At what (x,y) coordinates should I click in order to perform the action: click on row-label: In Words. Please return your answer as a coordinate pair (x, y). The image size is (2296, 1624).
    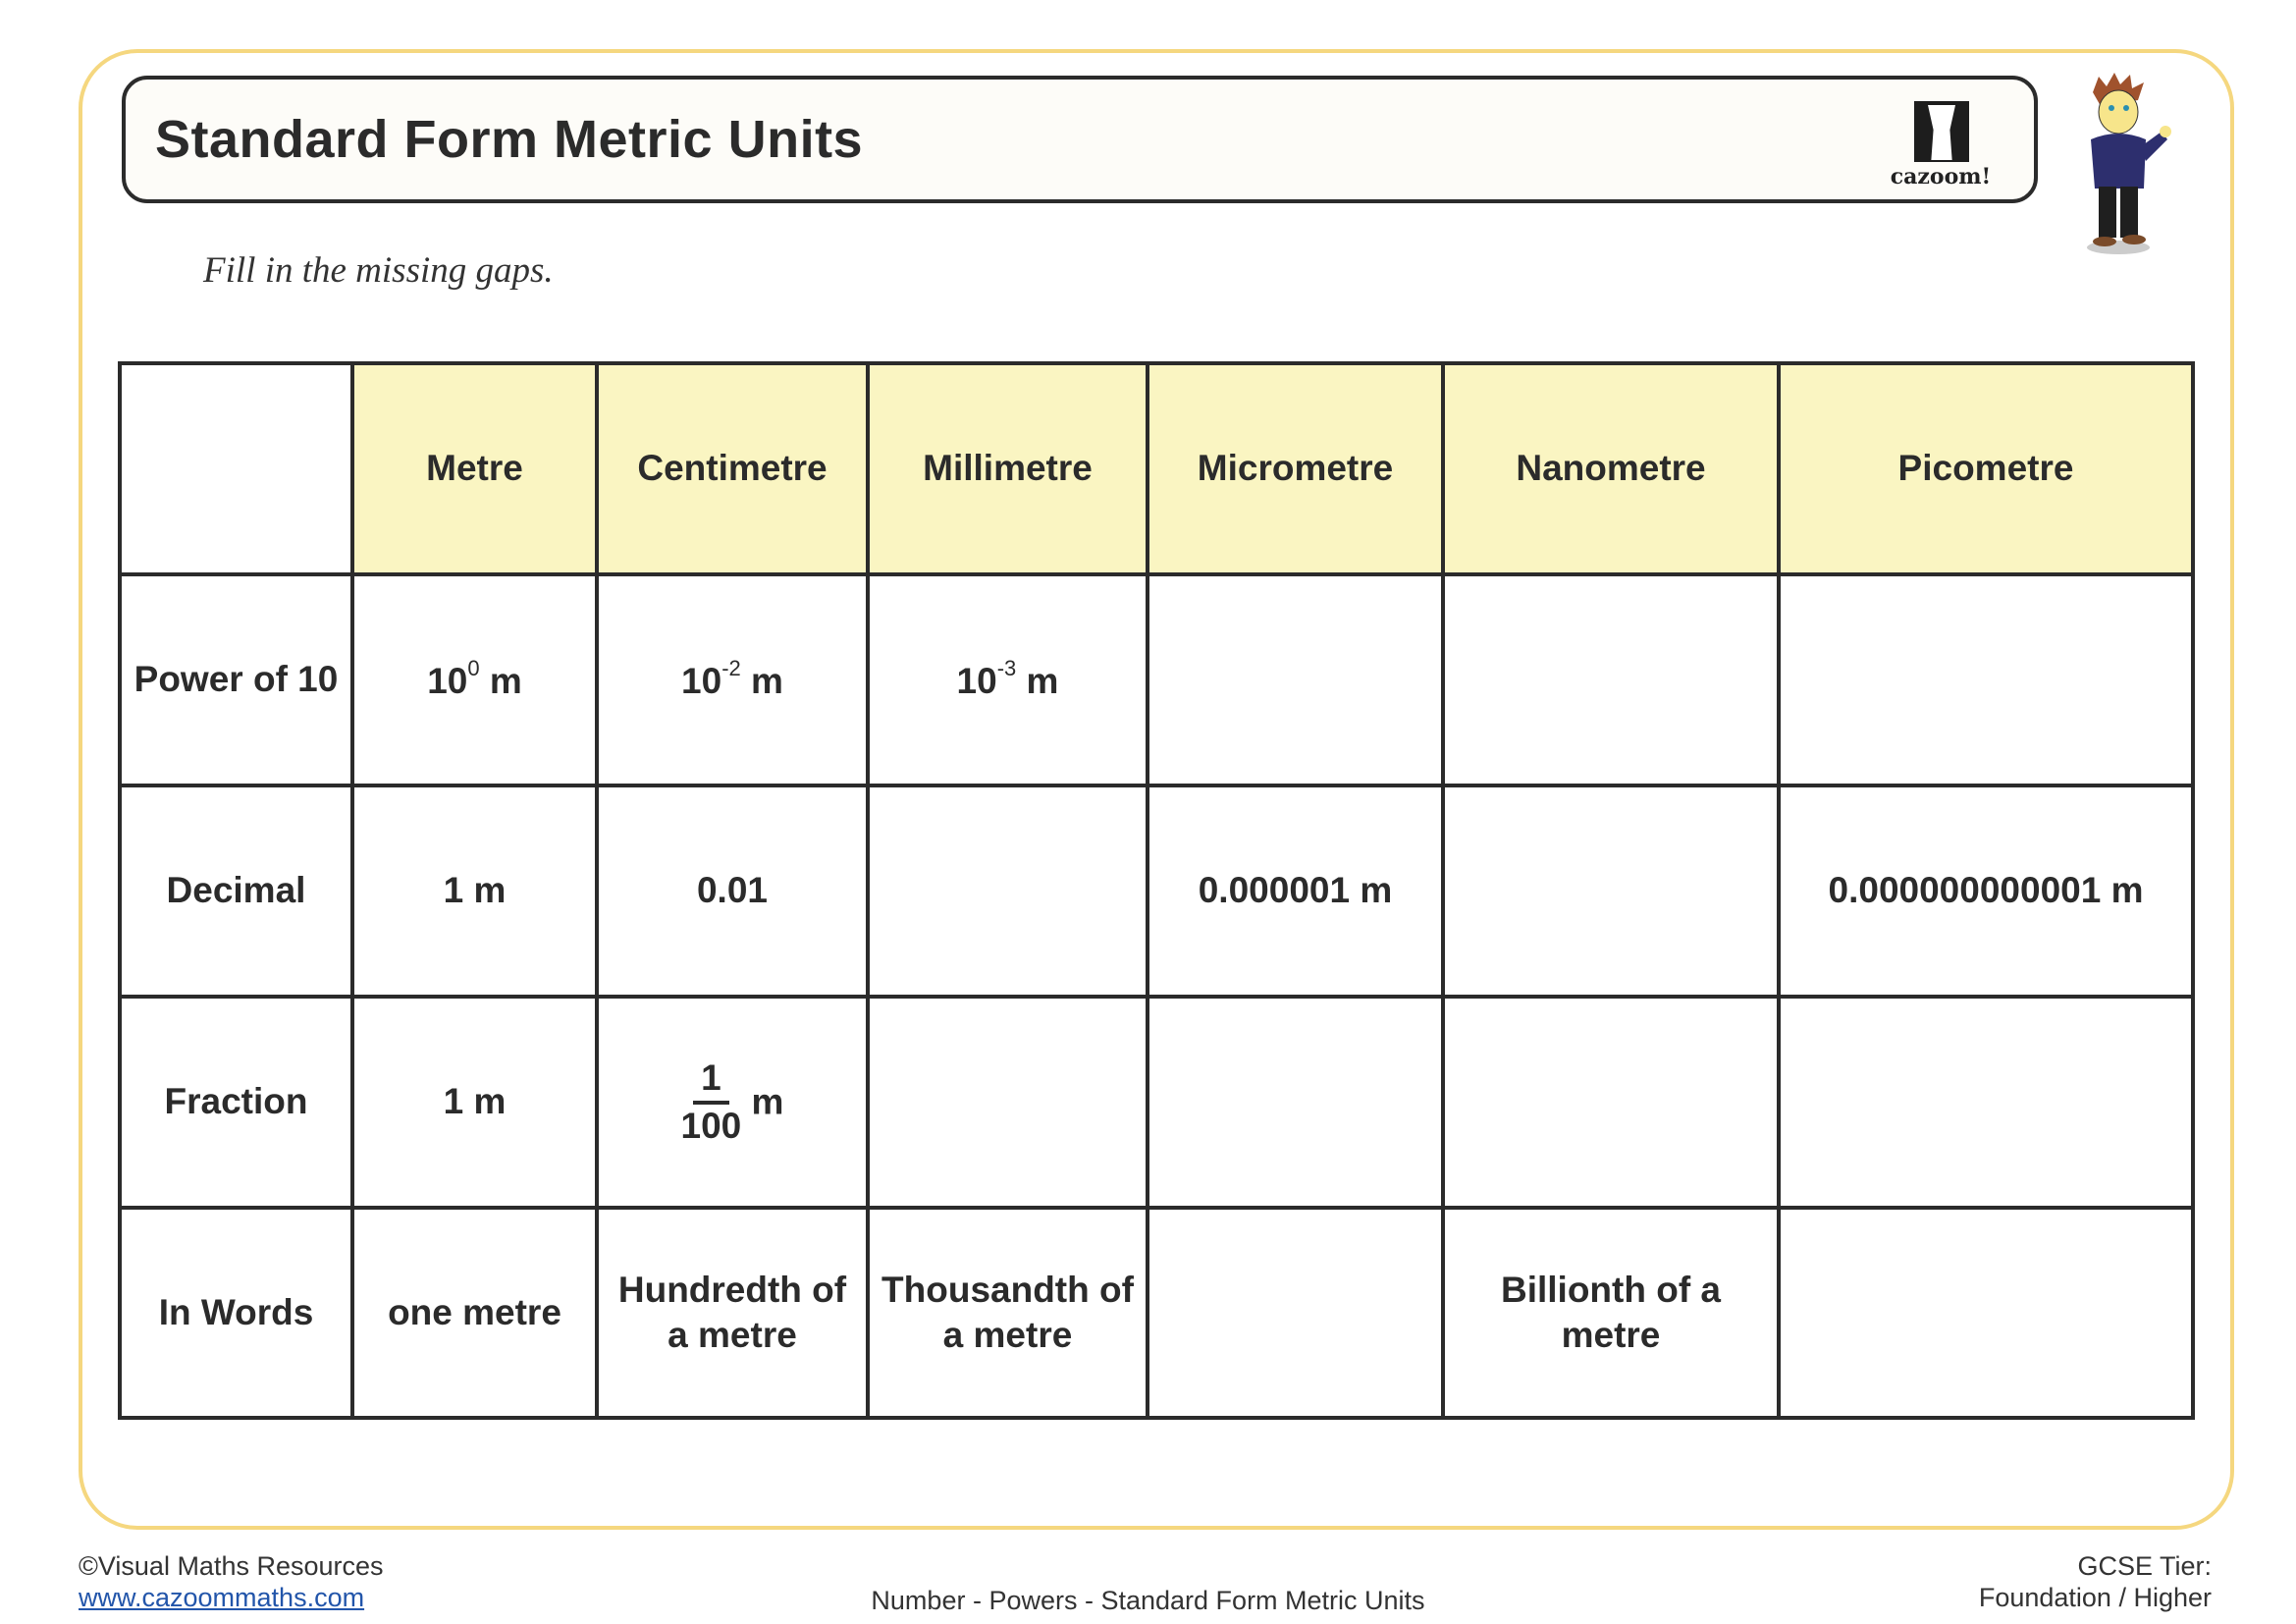
    Looking at the image, I should click on (236, 1313).